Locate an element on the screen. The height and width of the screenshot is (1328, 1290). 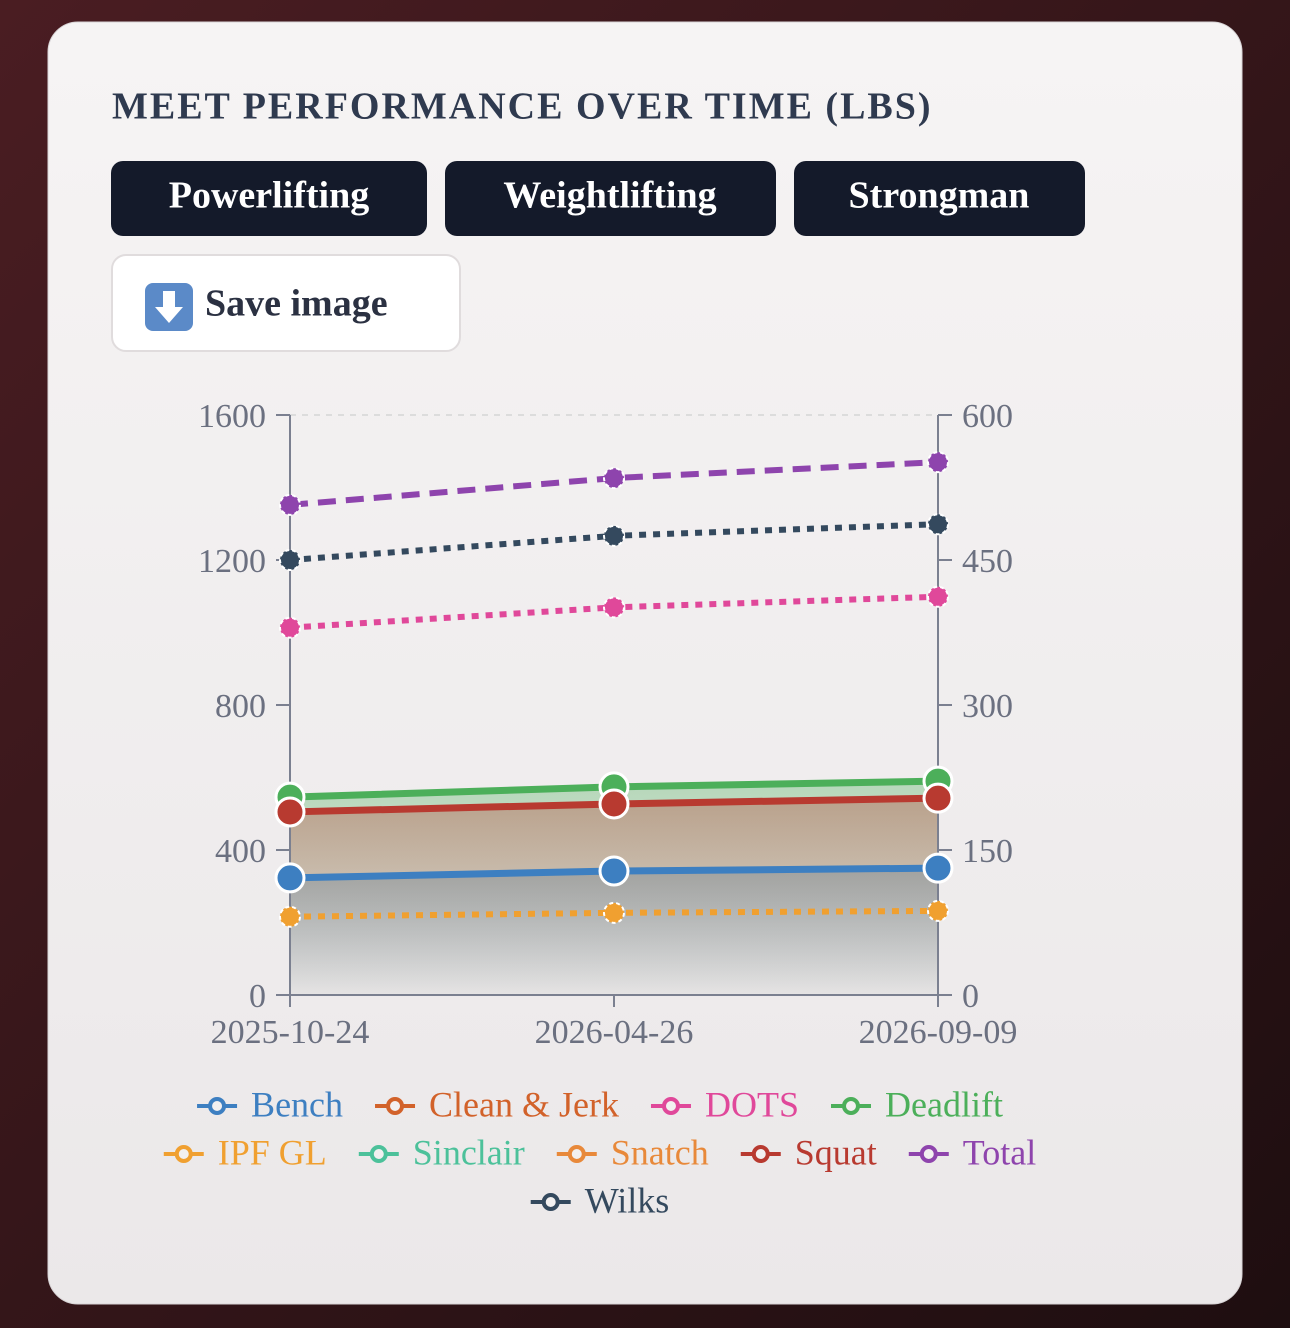
tab-label: Weightlifting is located at coordinates (609, 196).